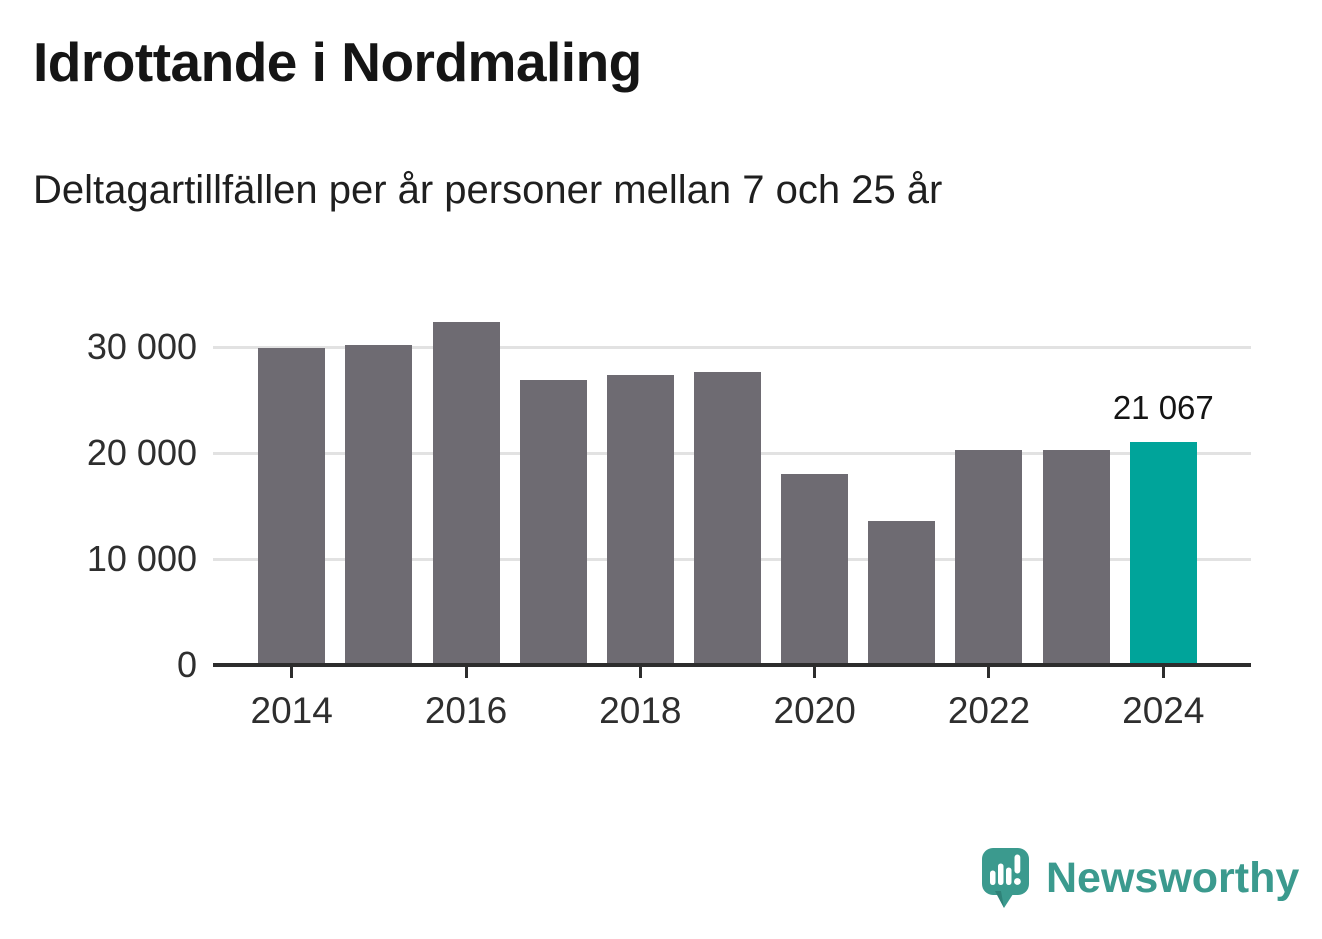  Describe the element at coordinates (902, 592) in the screenshot. I see `bar-2021` at that location.